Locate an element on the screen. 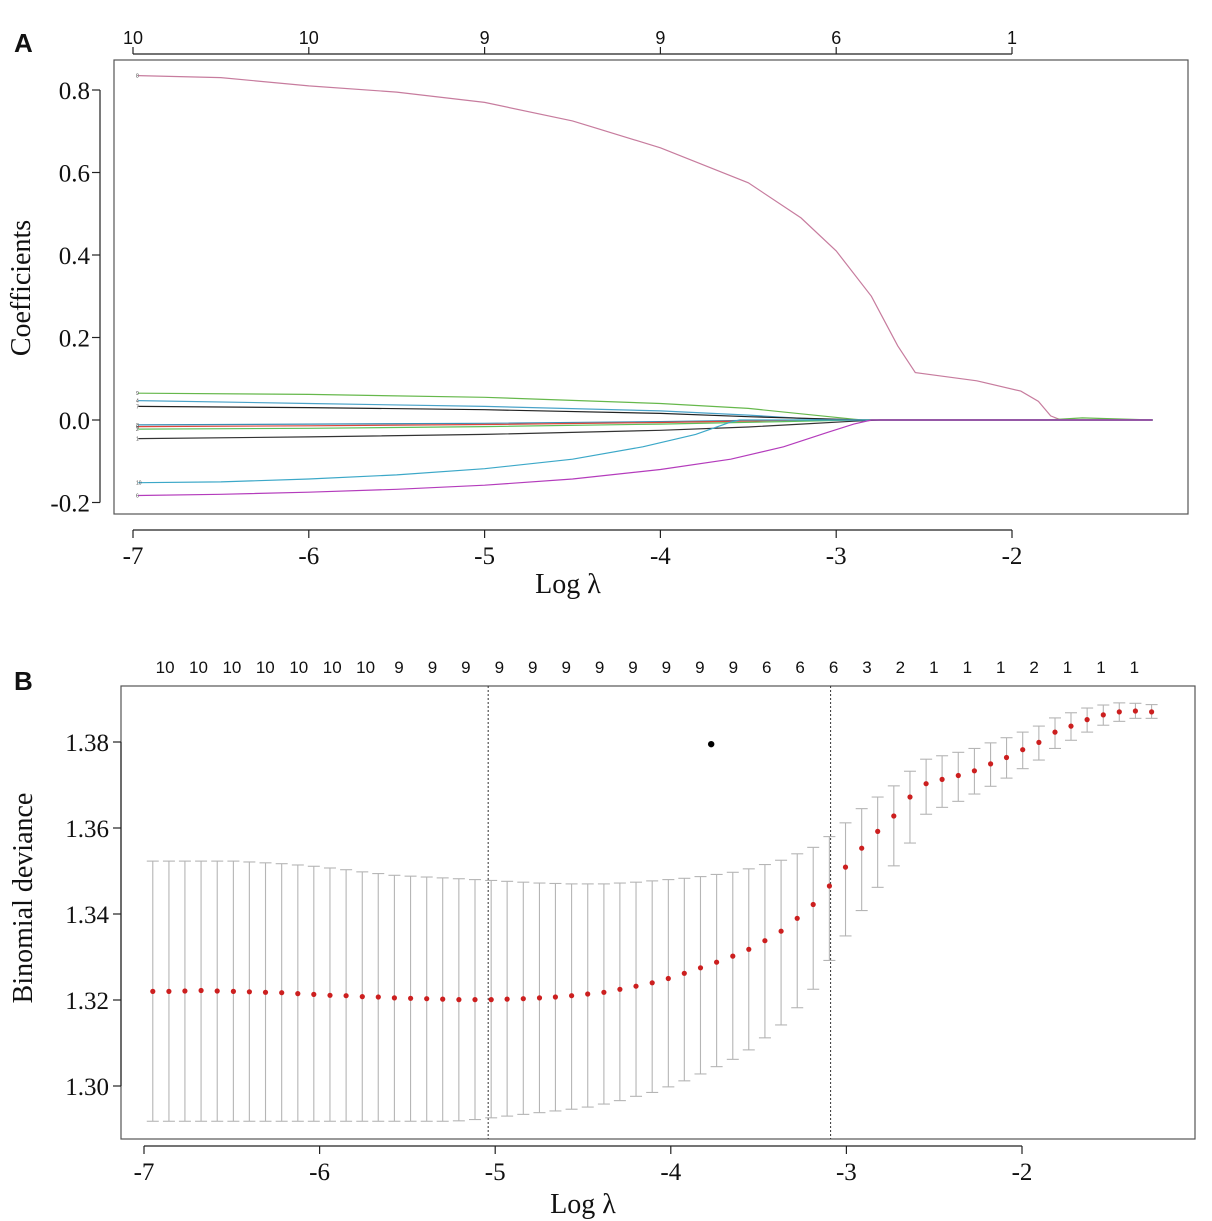  y-tick-label: 1.30 is located at coordinates (87, 1087).